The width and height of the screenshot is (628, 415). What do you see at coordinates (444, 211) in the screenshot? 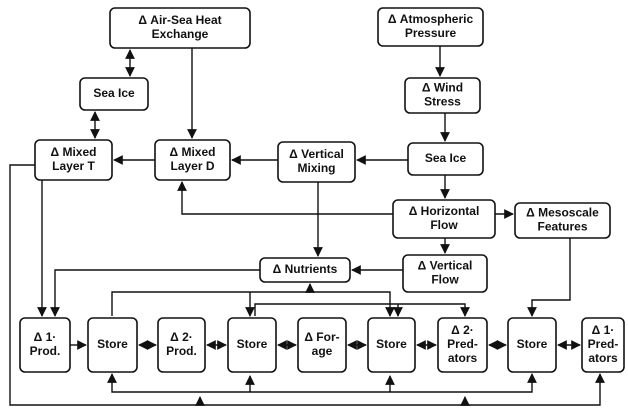
I see `node-label: Δ Horizontal` at bounding box center [444, 211].